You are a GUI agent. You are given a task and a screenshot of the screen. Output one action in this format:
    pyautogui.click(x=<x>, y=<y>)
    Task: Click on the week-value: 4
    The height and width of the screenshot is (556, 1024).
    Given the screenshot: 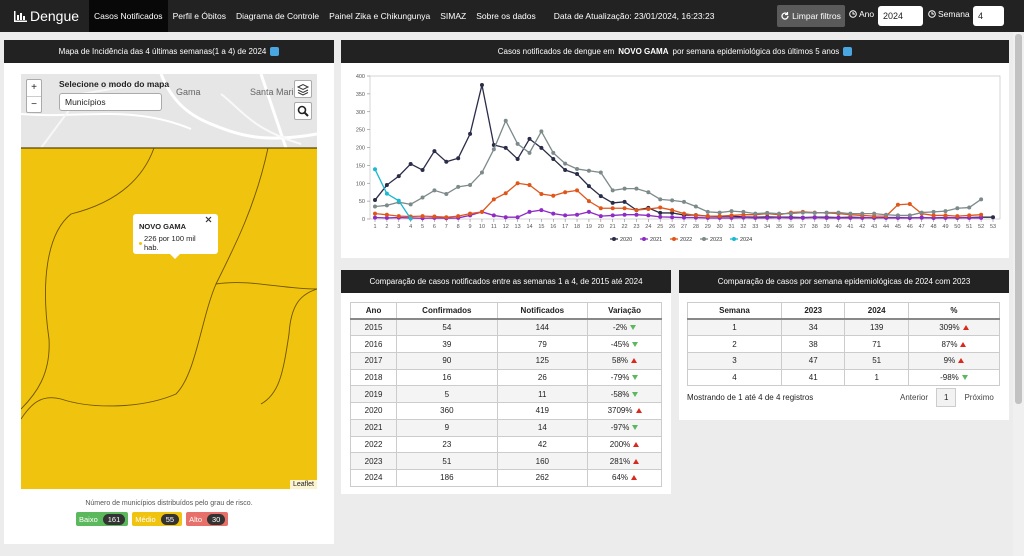 What is the action you would take?
    pyautogui.click(x=981, y=16)
    